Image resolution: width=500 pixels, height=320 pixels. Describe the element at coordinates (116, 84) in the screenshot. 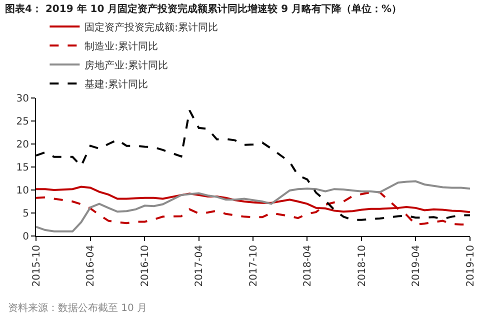

I see `legend-label: 基建:累计同比` at that location.